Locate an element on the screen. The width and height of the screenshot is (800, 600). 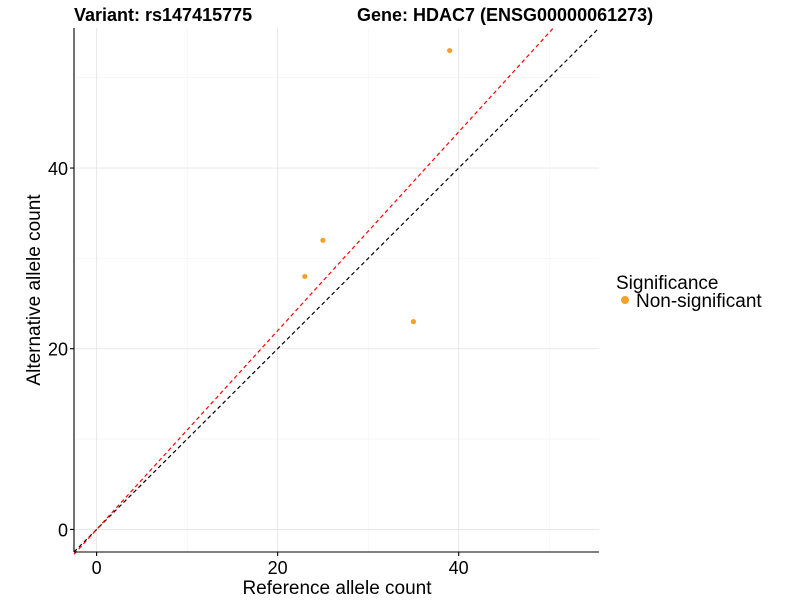
legend: Significance Non-significant is located at coordinates (689, 292).